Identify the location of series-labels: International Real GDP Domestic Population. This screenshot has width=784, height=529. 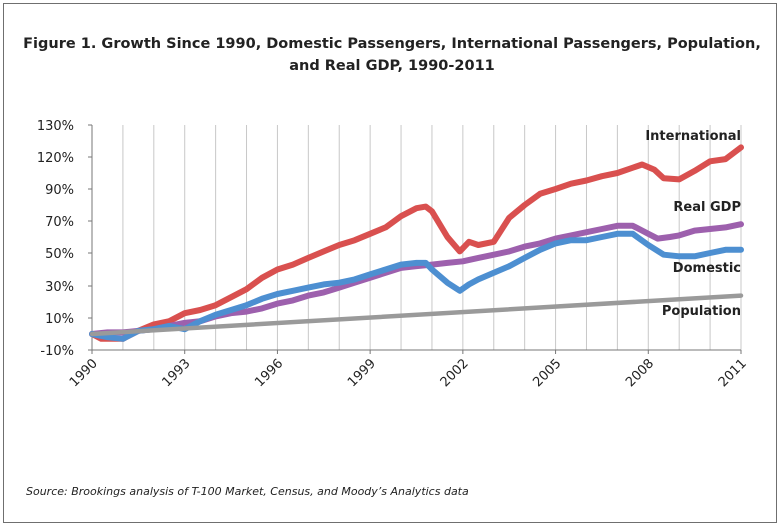
(693, 224).